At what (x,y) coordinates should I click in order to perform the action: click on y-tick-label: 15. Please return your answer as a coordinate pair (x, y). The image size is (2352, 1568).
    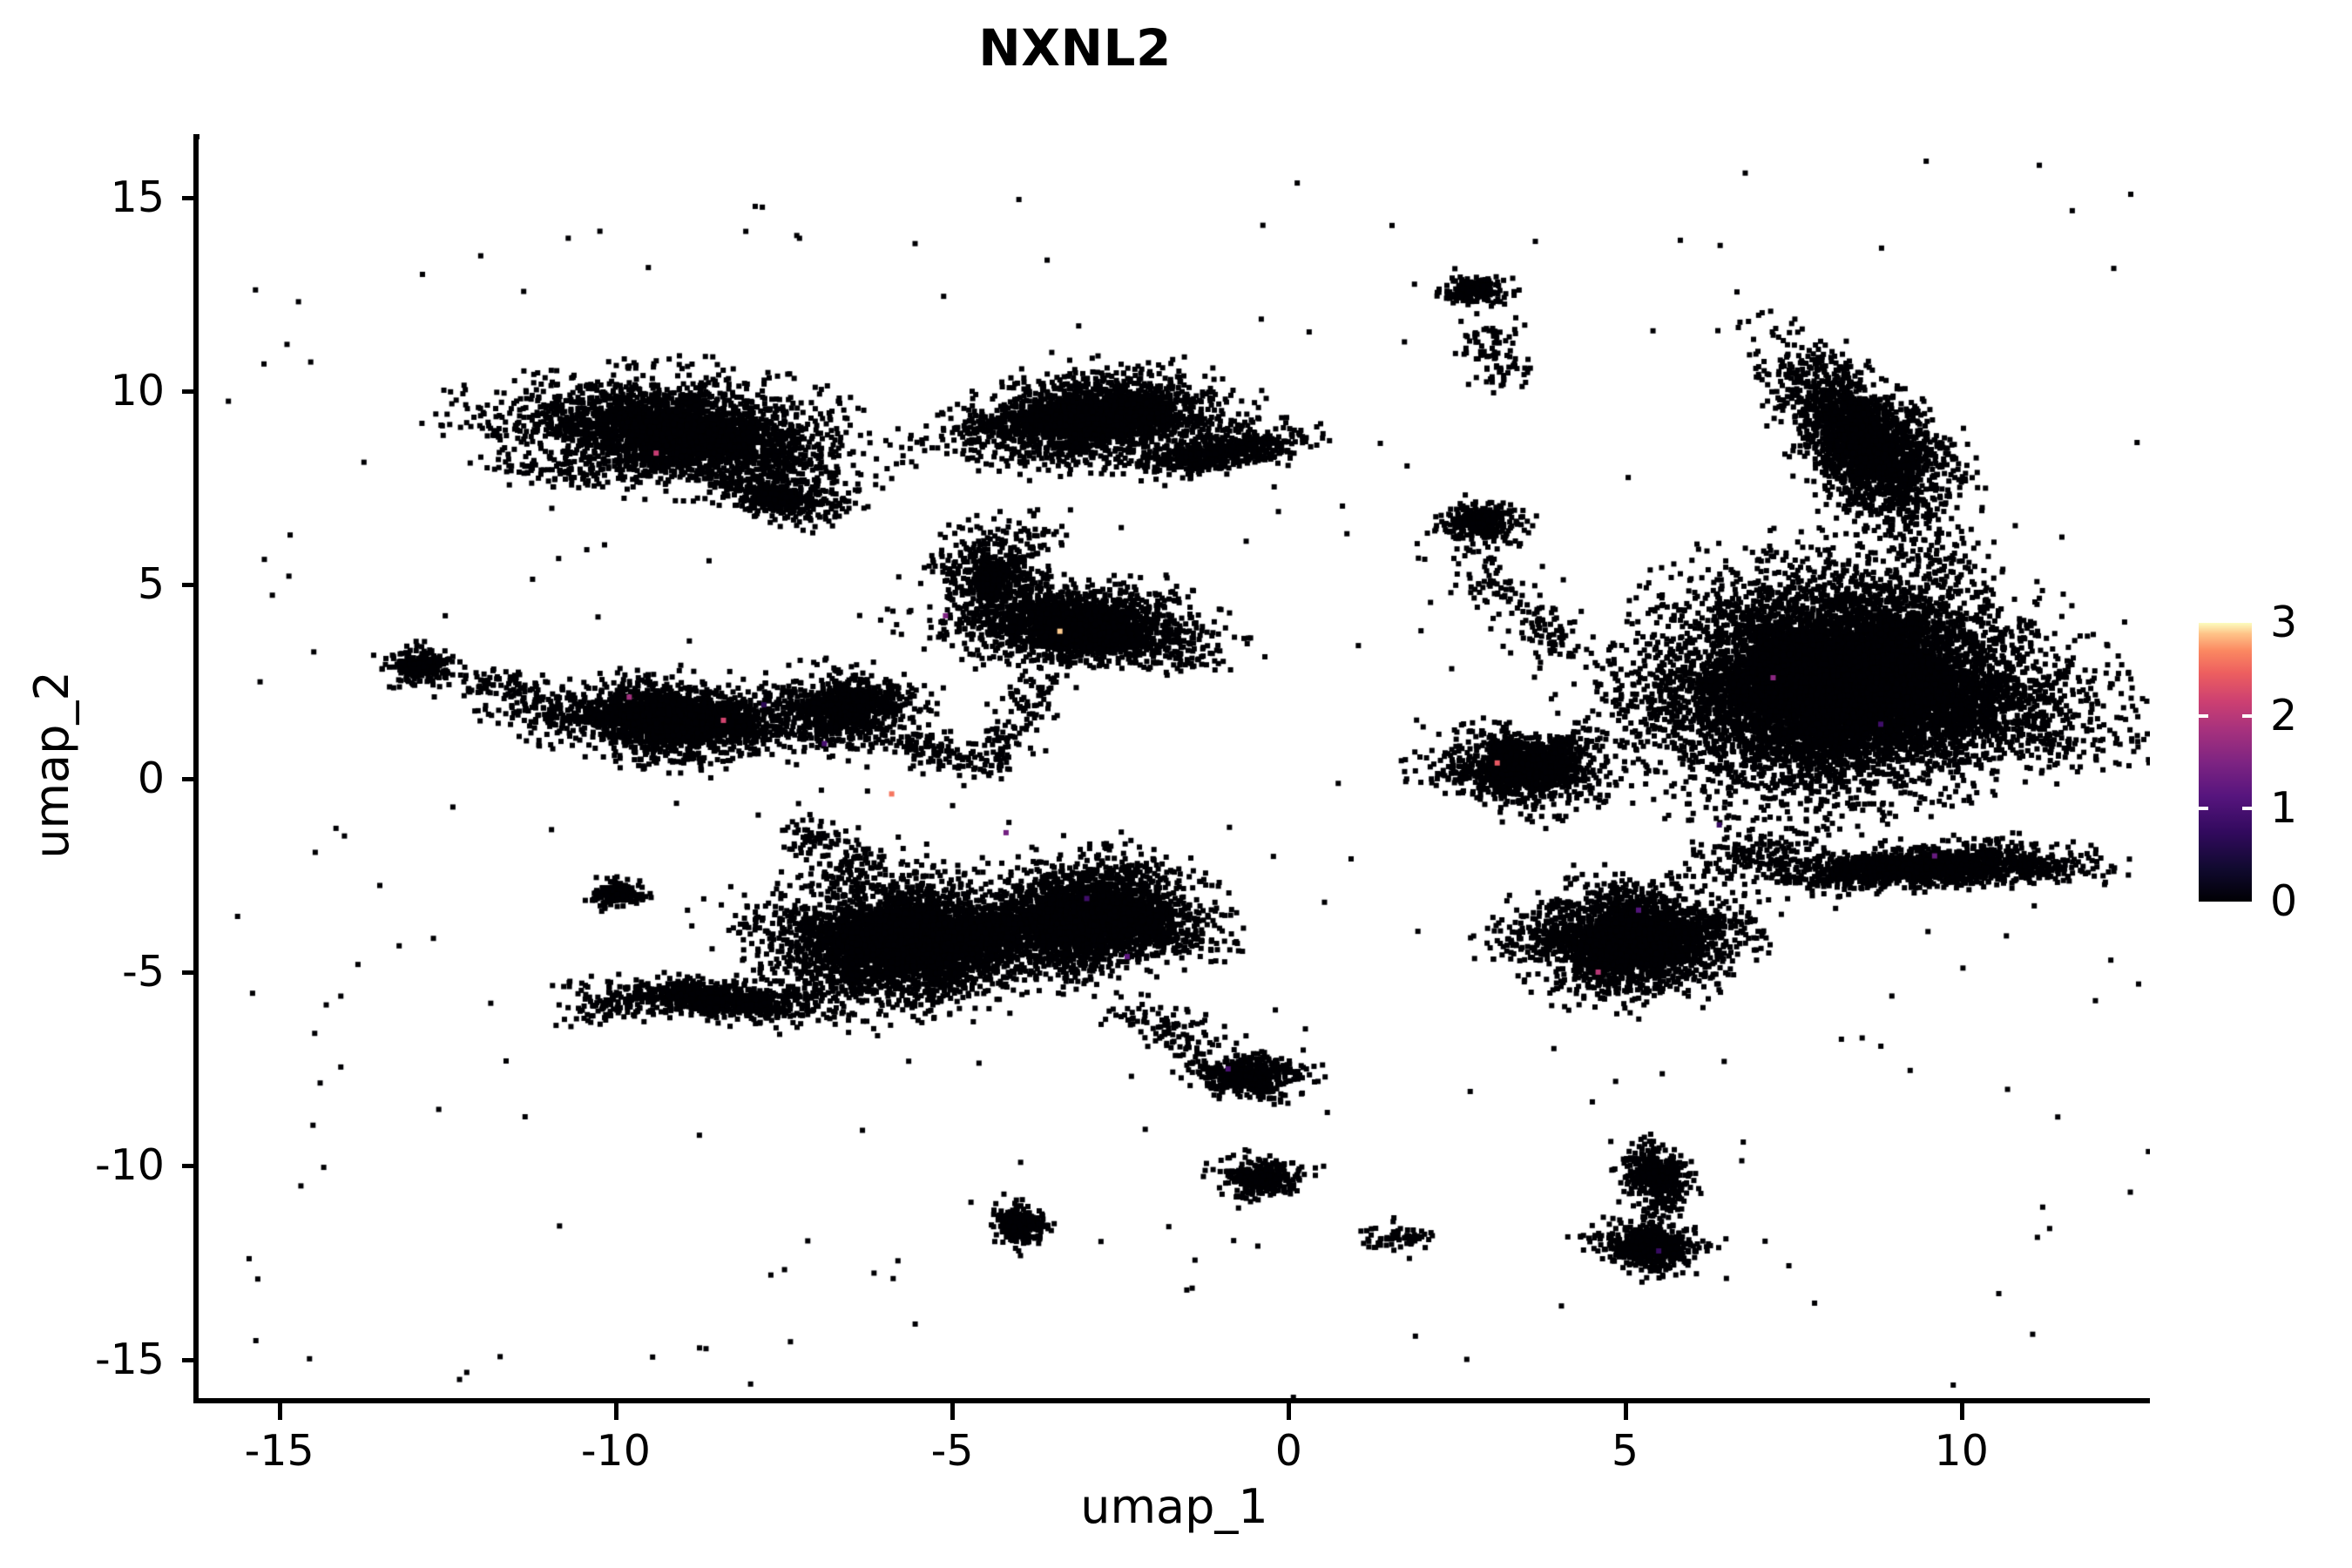
    Looking at the image, I should click on (137, 197).